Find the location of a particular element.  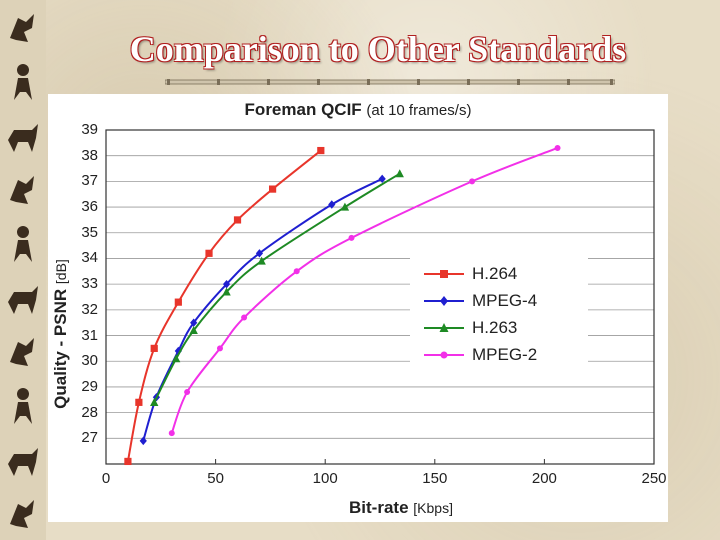

y-tick-label-4: 31 is located at coordinates (89, 335).